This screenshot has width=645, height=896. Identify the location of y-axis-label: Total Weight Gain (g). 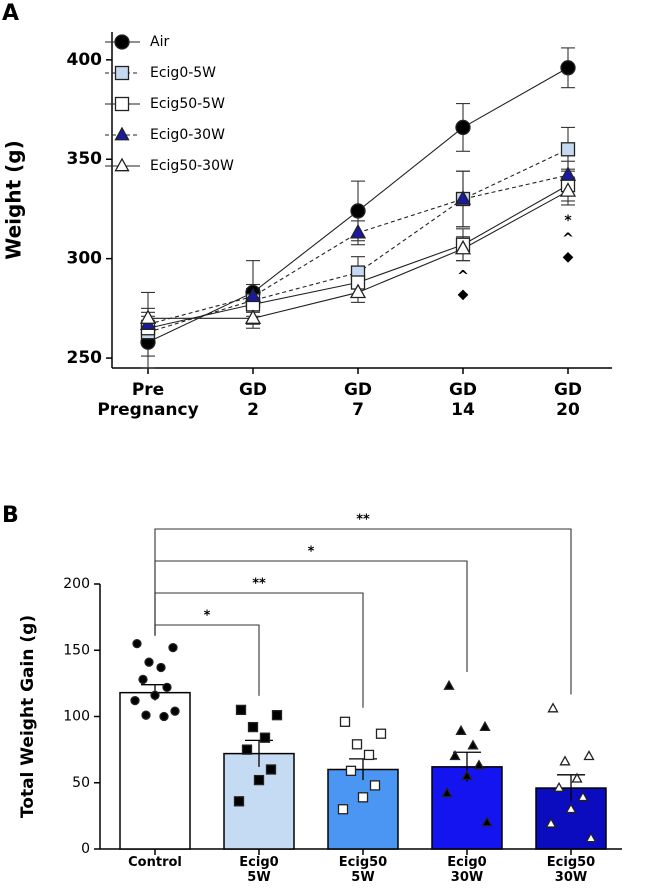
(28, 716).